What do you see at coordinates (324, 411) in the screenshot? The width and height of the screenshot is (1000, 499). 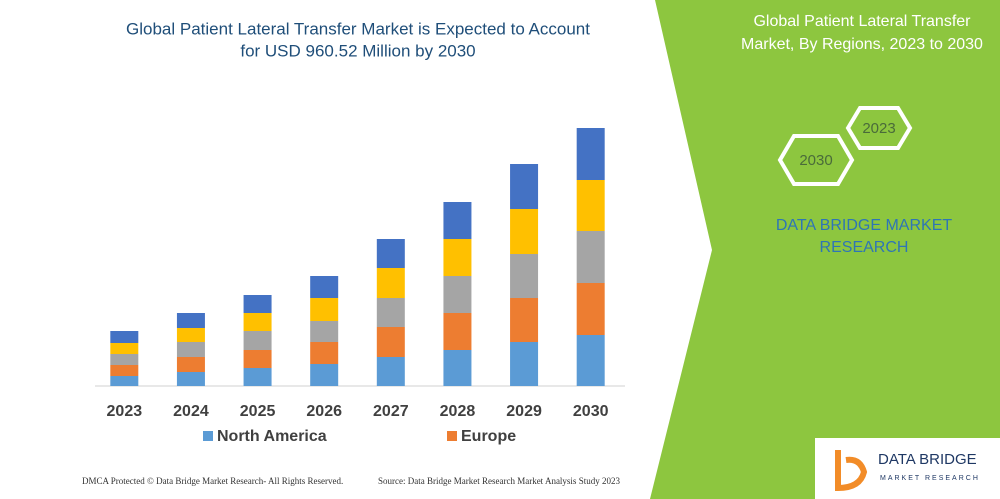 I see `x-tick-label: 2026` at bounding box center [324, 411].